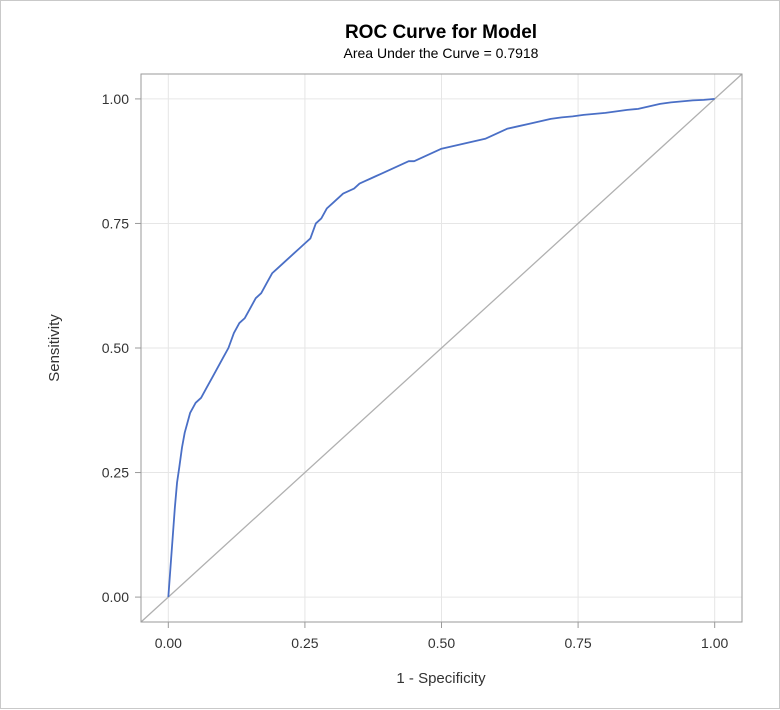 The width and height of the screenshot is (780, 710). I want to click on y-tick-label: 1.00, so click(115, 99).